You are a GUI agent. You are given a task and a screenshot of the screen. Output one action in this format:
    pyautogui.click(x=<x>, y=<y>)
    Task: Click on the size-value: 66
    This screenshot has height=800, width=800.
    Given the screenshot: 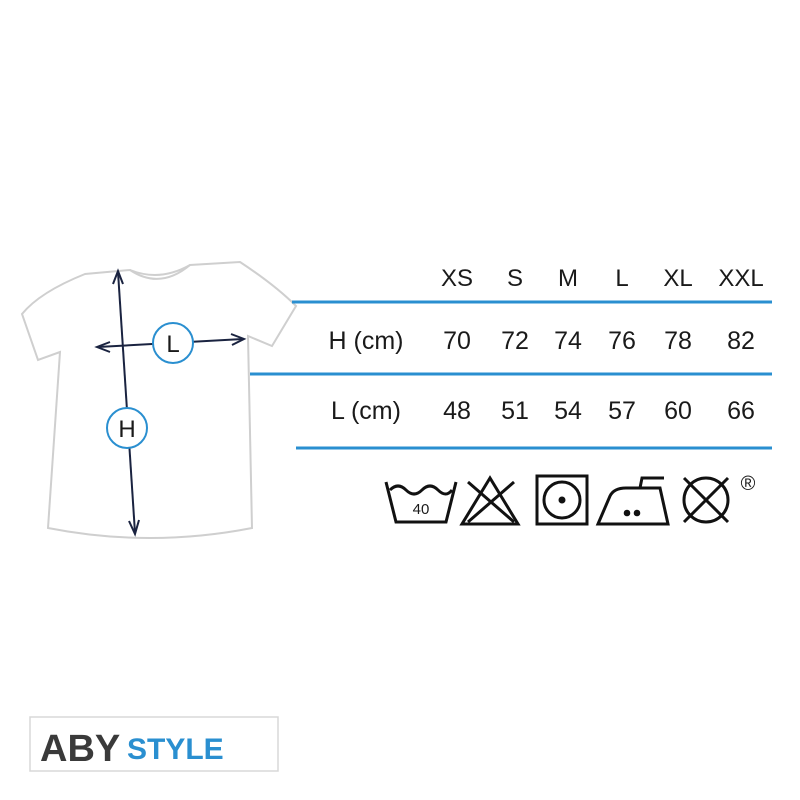 What is the action you would take?
    pyautogui.click(x=741, y=411)
    